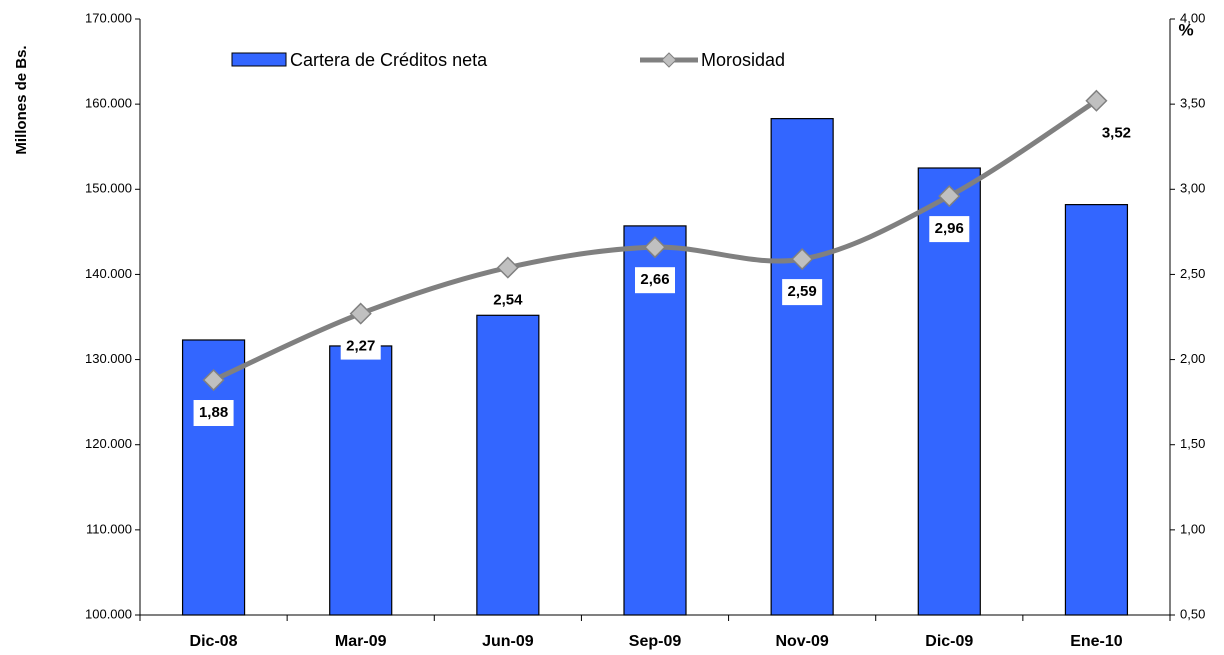 Image resolution: width=1224 pixels, height=655 pixels. Describe the element at coordinates (743, 60) in the screenshot. I see `legend-label: Morosidad` at that location.